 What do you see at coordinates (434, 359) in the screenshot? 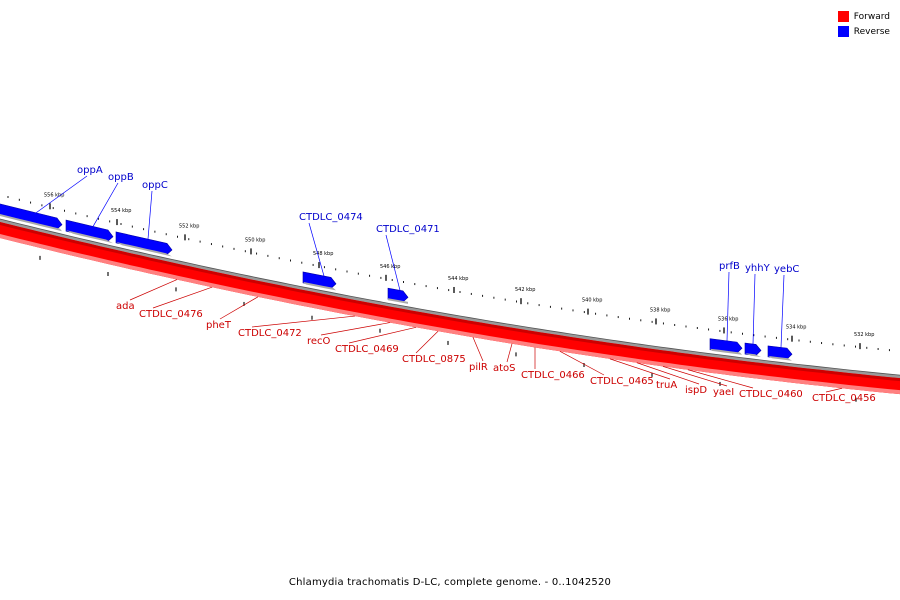
I see `forward-gene-label: CTDLC_0875` at bounding box center [434, 359].